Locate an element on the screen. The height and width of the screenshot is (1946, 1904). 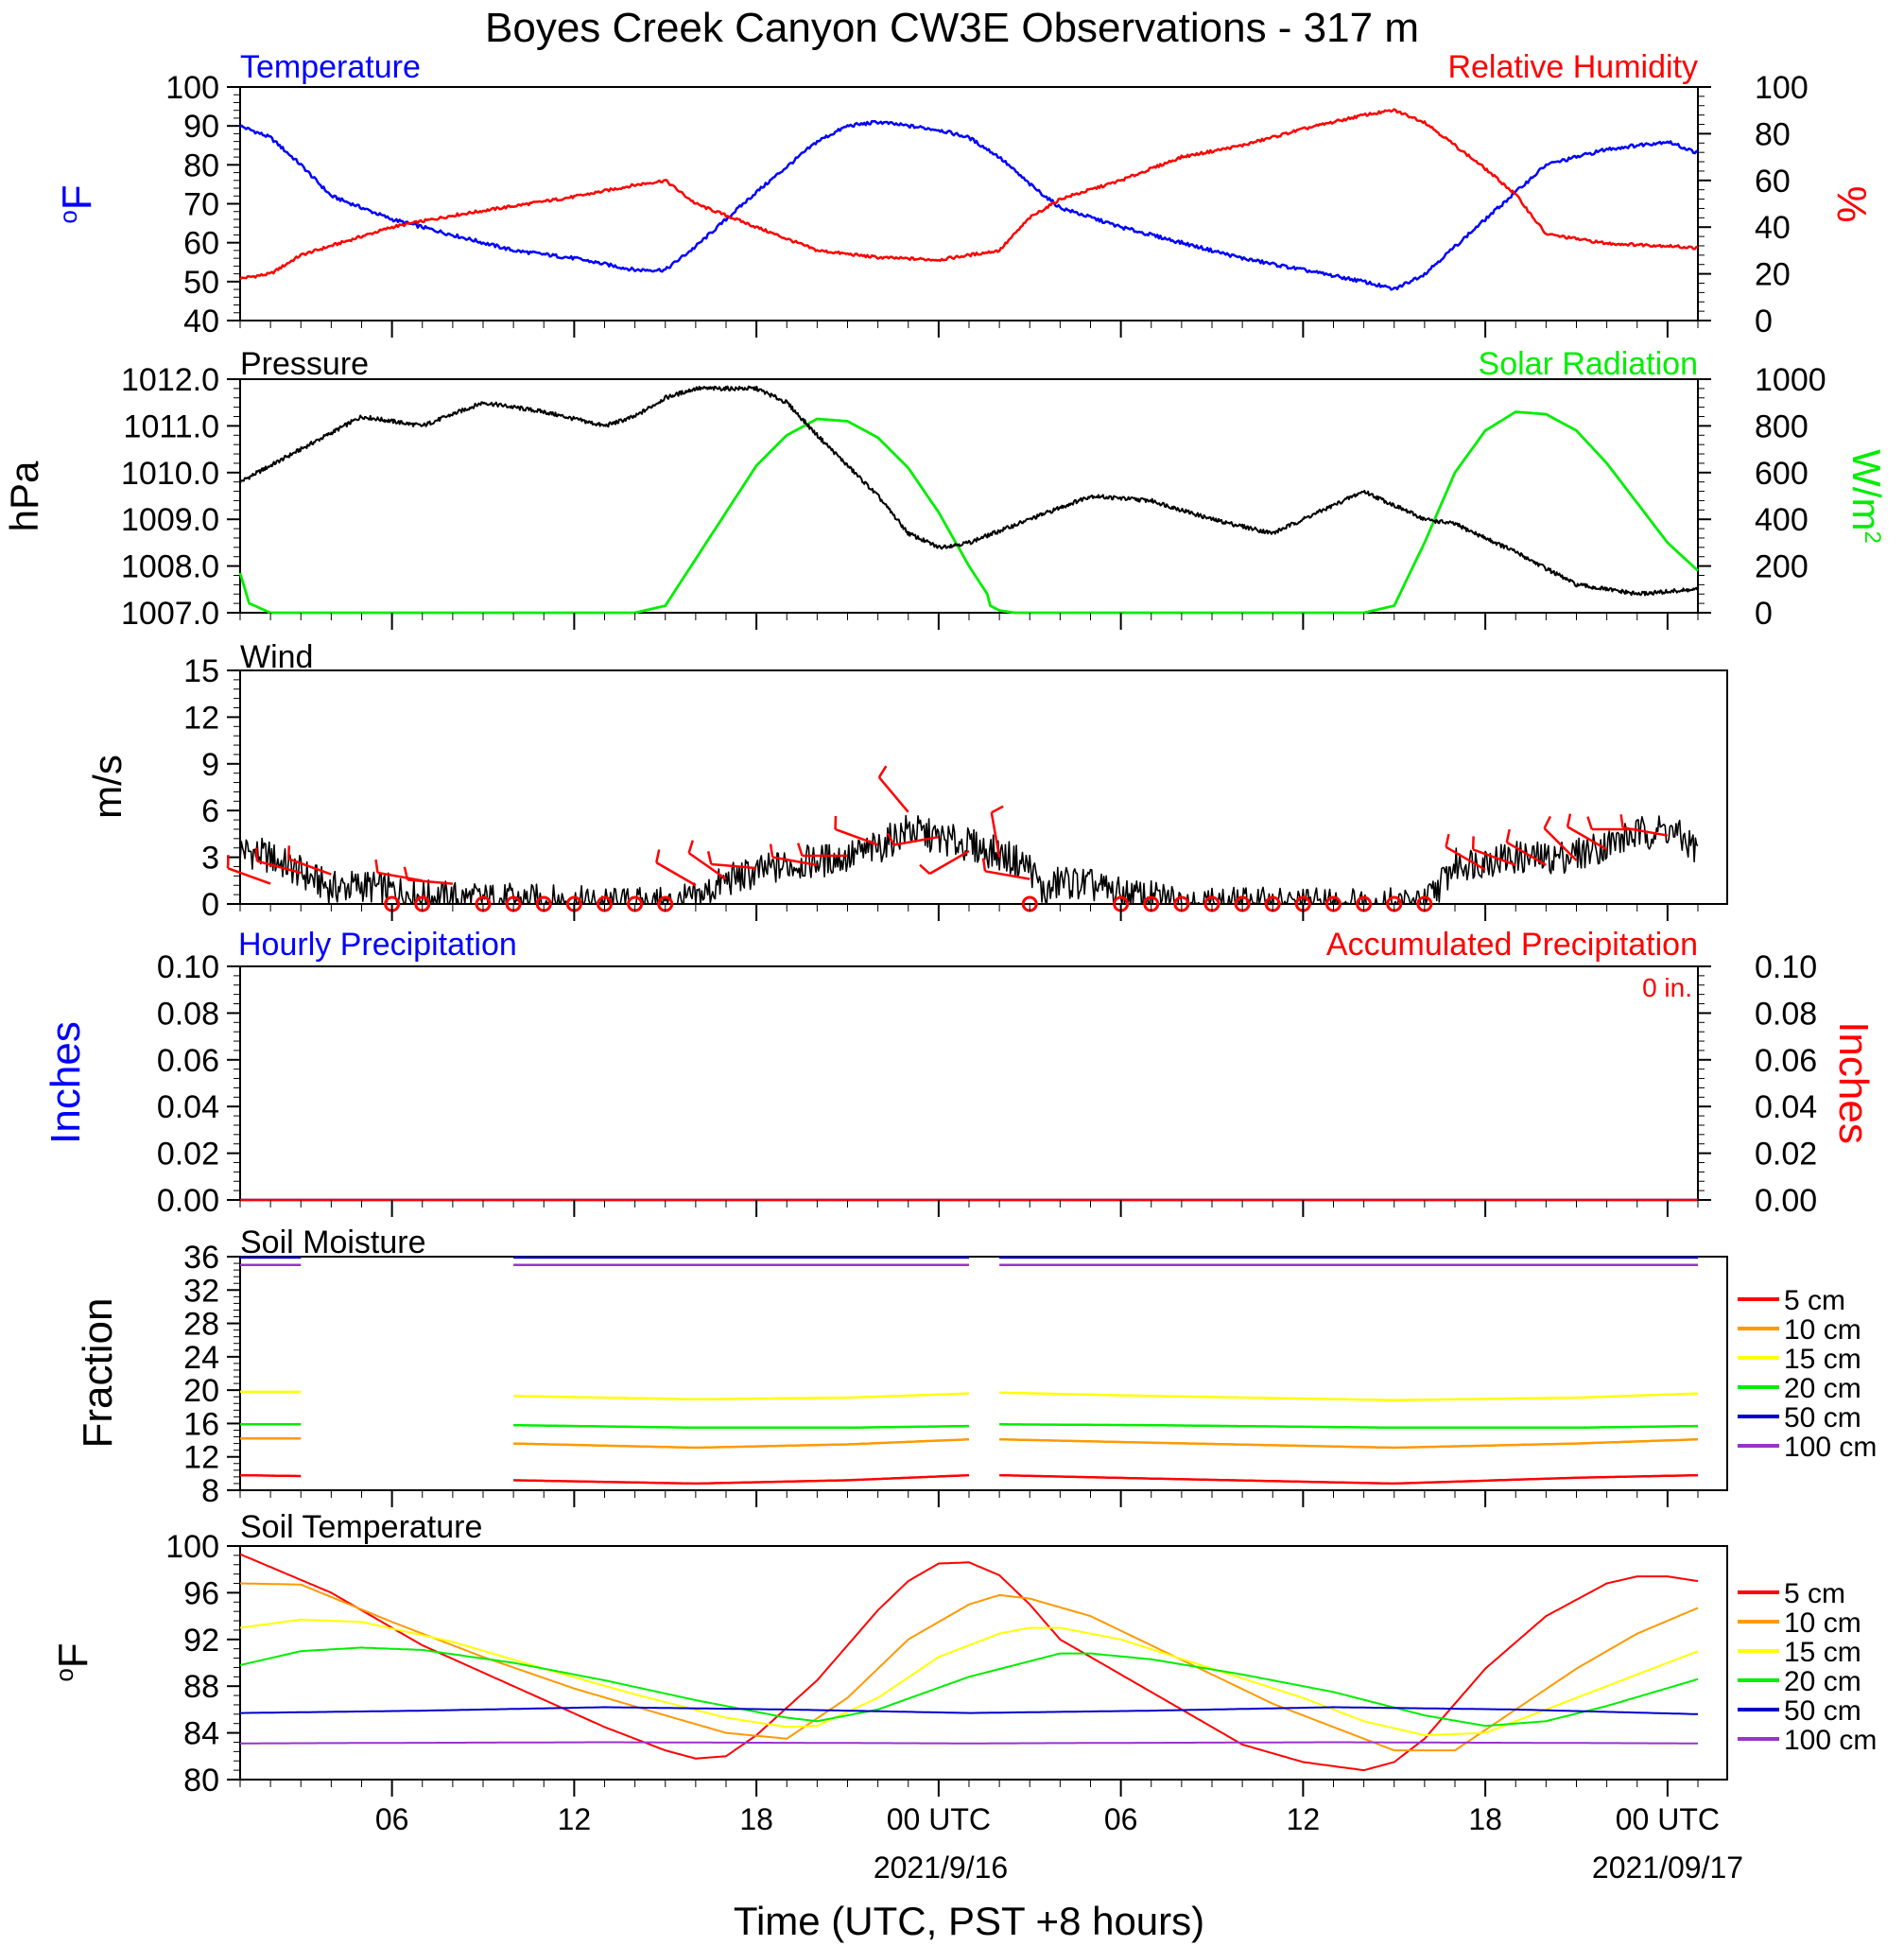
pressure-line is located at coordinates (969, 491).